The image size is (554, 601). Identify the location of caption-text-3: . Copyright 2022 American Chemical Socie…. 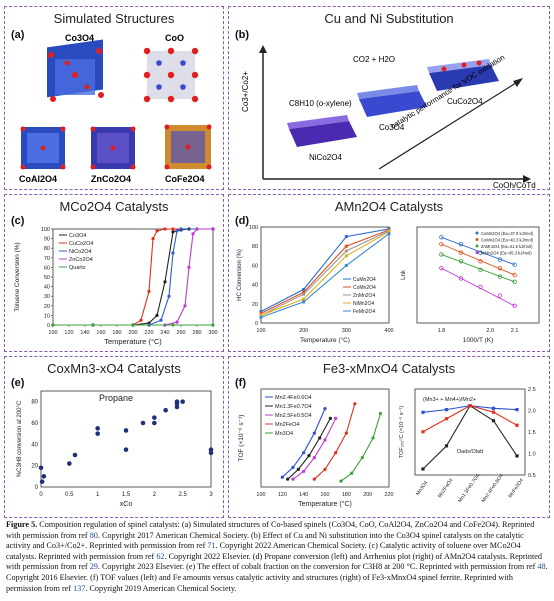
(263, 551).